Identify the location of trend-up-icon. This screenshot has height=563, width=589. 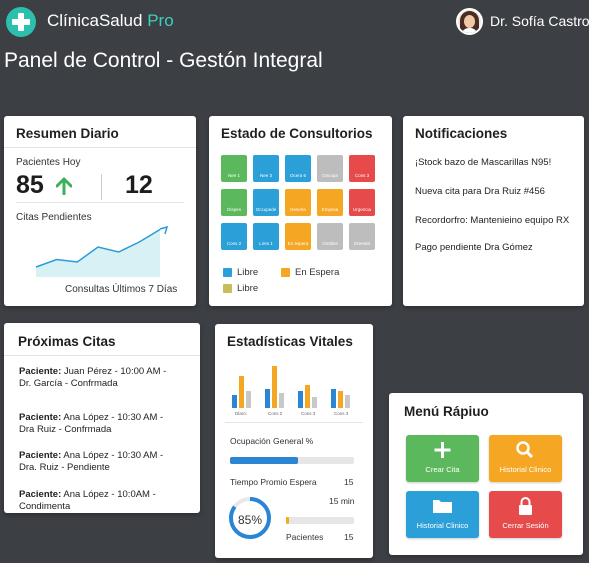
(64, 186).